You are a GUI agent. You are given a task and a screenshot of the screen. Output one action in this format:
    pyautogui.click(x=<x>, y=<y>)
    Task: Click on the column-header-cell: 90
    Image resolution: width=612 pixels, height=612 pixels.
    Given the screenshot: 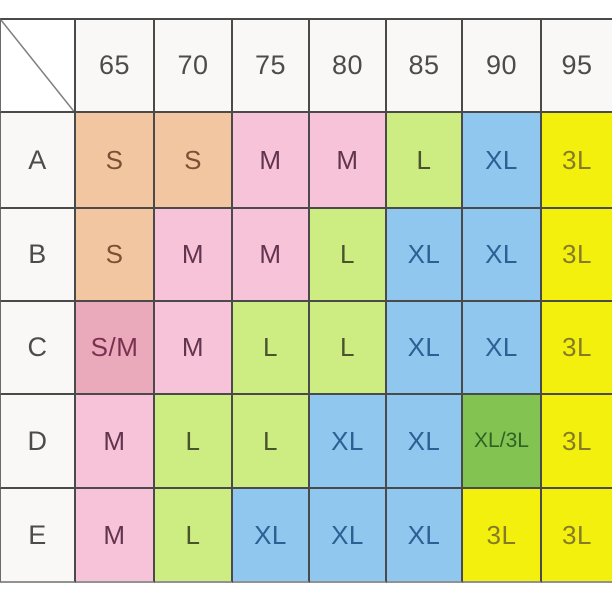 What is the action you would take?
    pyautogui.click(x=502, y=65)
    